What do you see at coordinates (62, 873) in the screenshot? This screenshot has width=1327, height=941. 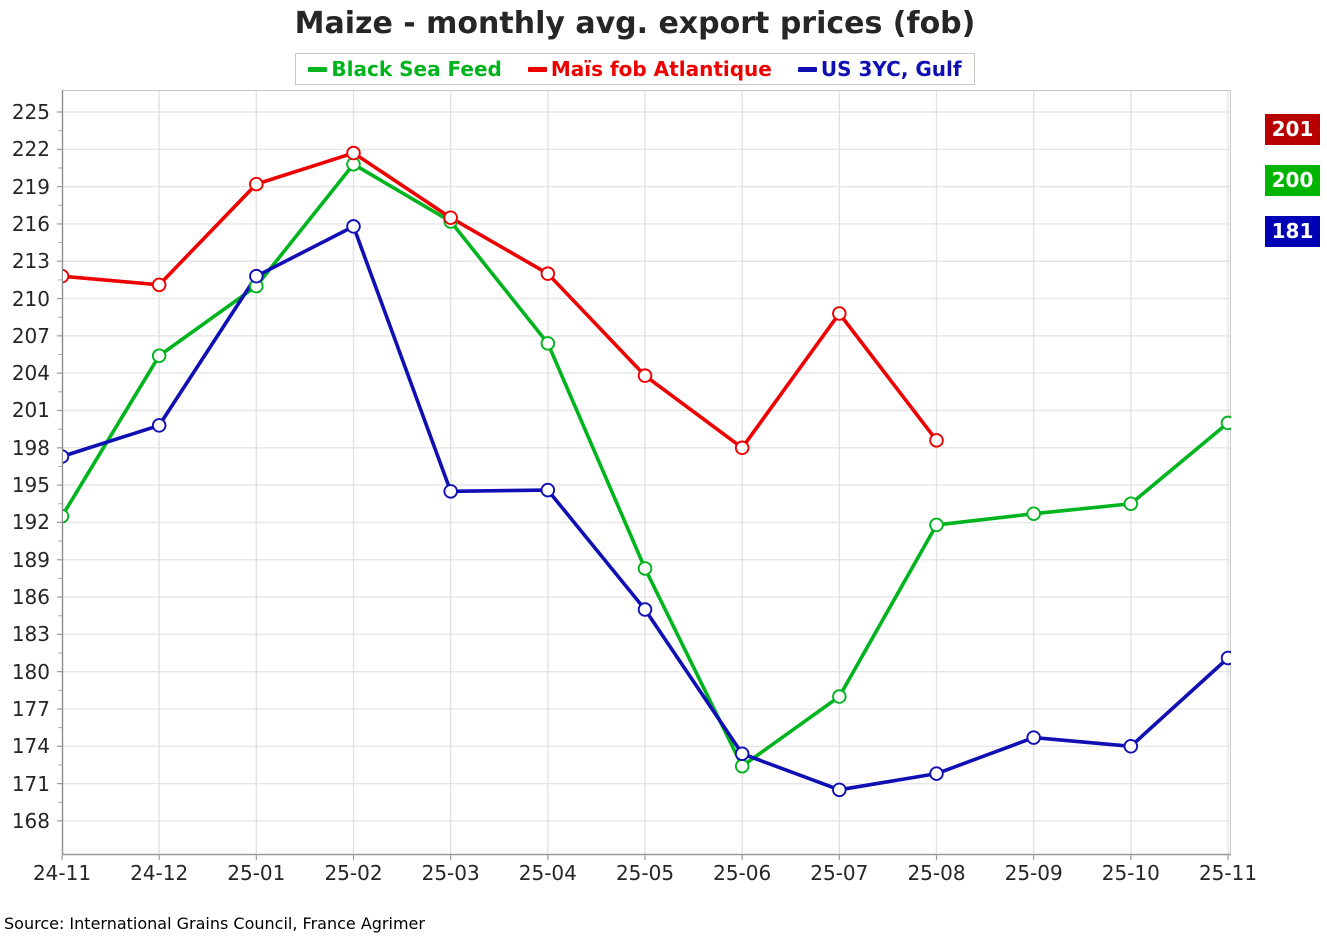 I see `x-axis-label: 24-11` at bounding box center [62, 873].